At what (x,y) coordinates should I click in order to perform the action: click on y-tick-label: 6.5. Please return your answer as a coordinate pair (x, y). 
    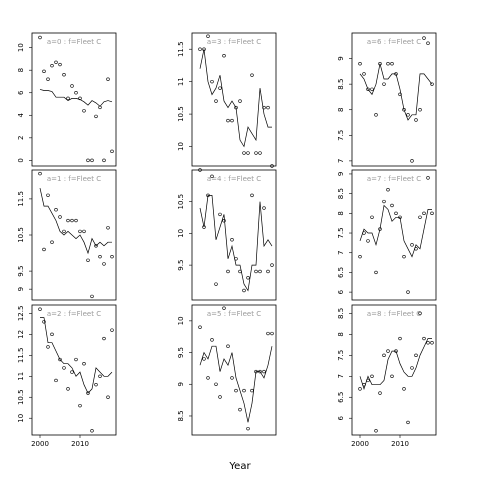
    Looking at the image, I should click on (341, 272).